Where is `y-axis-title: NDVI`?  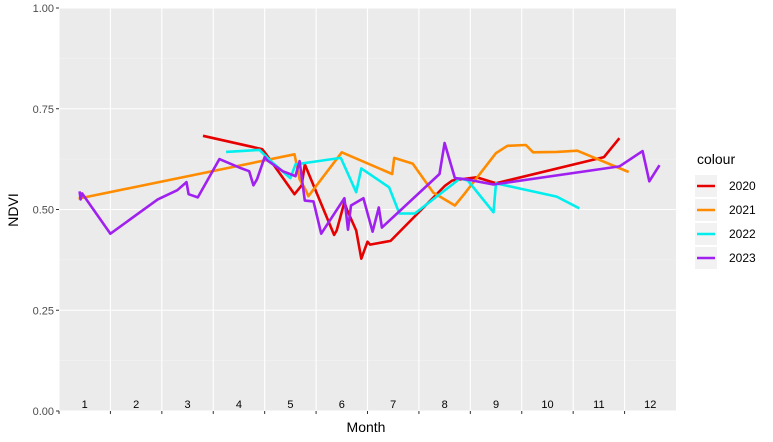 y-axis-title: NDVI is located at coordinates (13, 209).